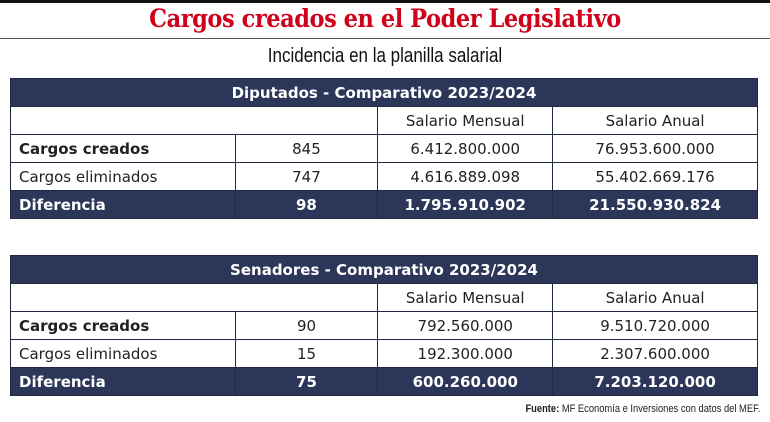 Image resolution: width=770 pixels, height=422 pixels. Describe the element at coordinates (465, 325) in the screenshot. I see `mensual-cell: 792.560.000` at that location.